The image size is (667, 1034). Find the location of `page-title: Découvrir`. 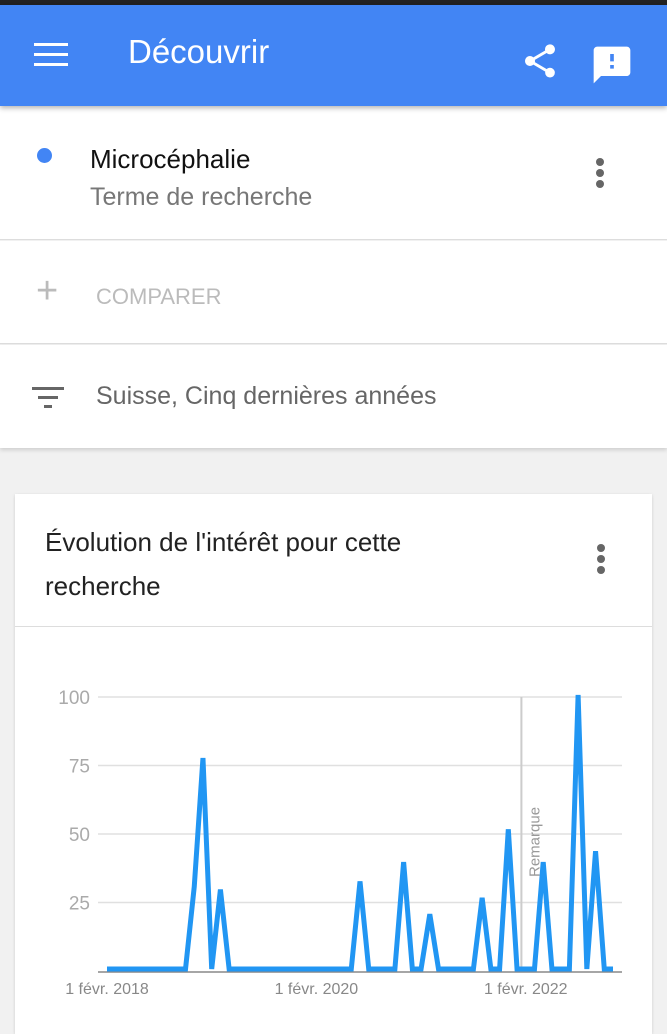

page-title: Découvrir is located at coordinates (199, 51).